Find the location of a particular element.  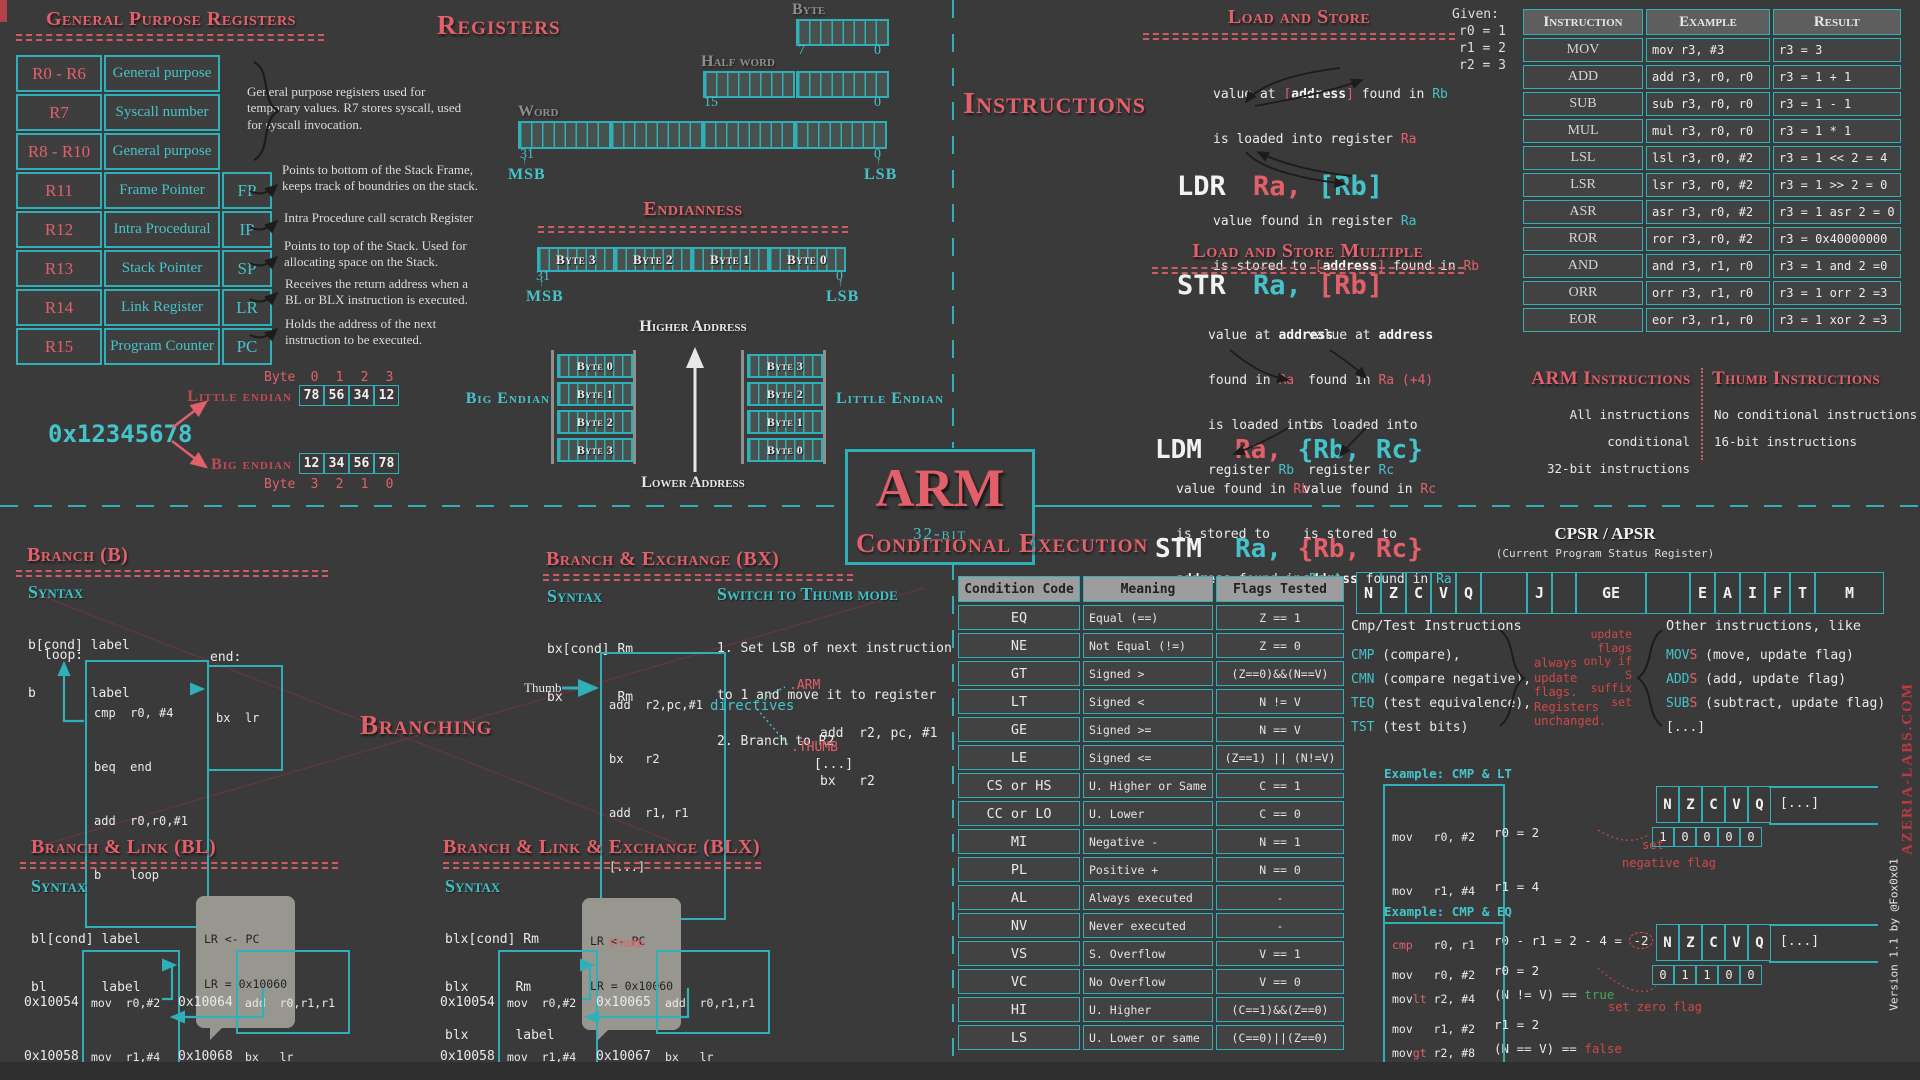

byte-label: Byte 3 is located at coordinates (785, 365).